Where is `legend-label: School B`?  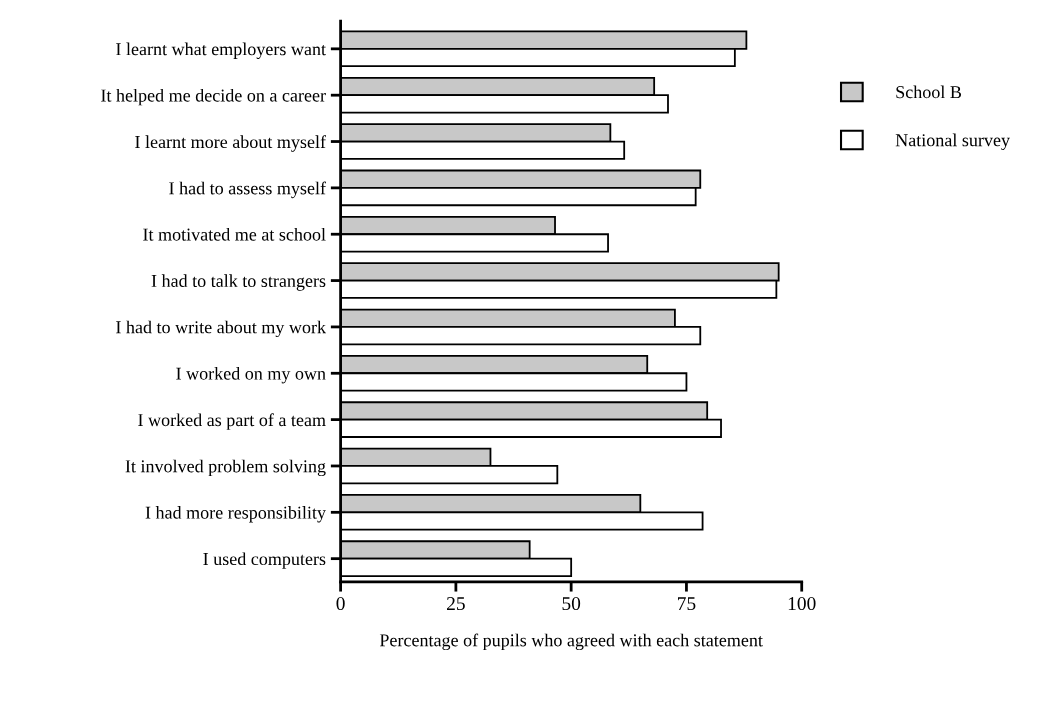
legend-label: School B is located at coordinates (929, 92).